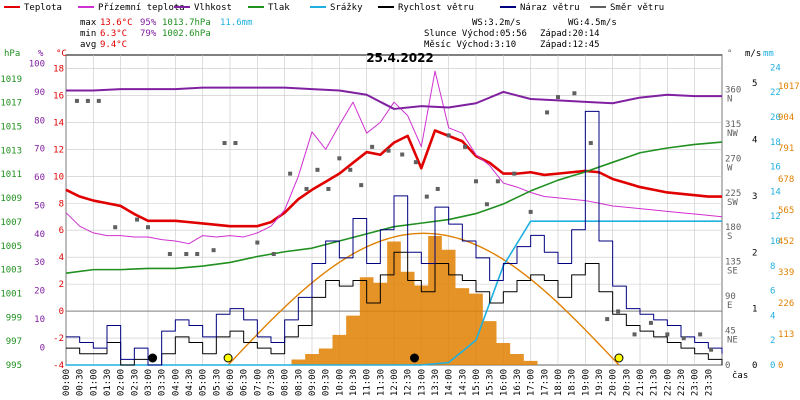 The height and width of the screenshot is (400, 800). Describe the element at coordinates (772, 366) in the screenshot. I see `mm-tick-label: 0` at that location.